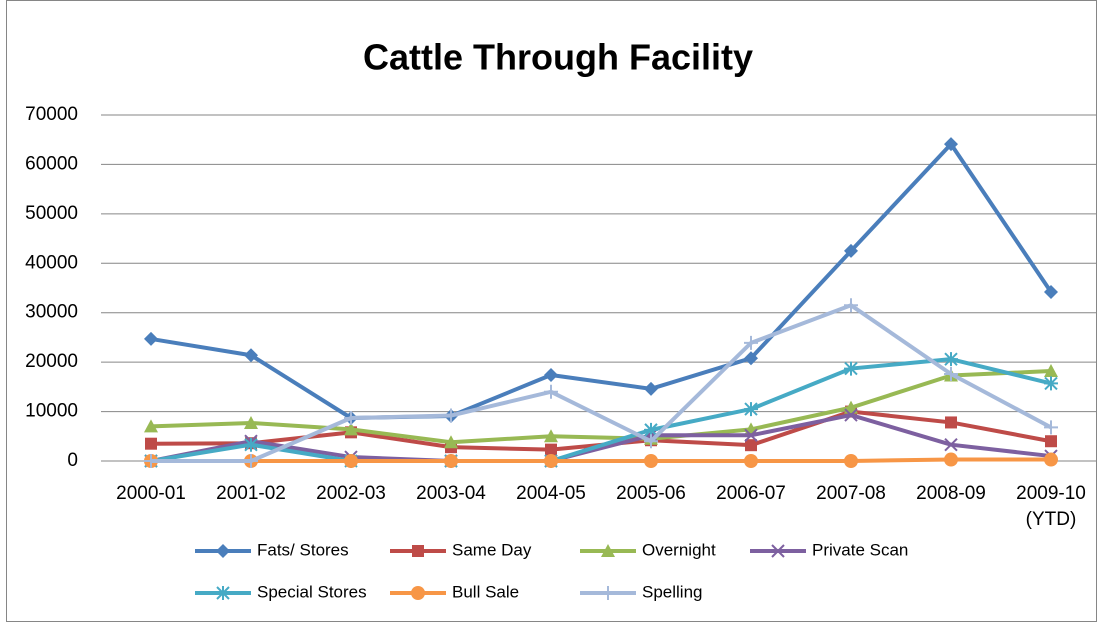  I want to click on legend-item: Special Stores, so click(281, 591).